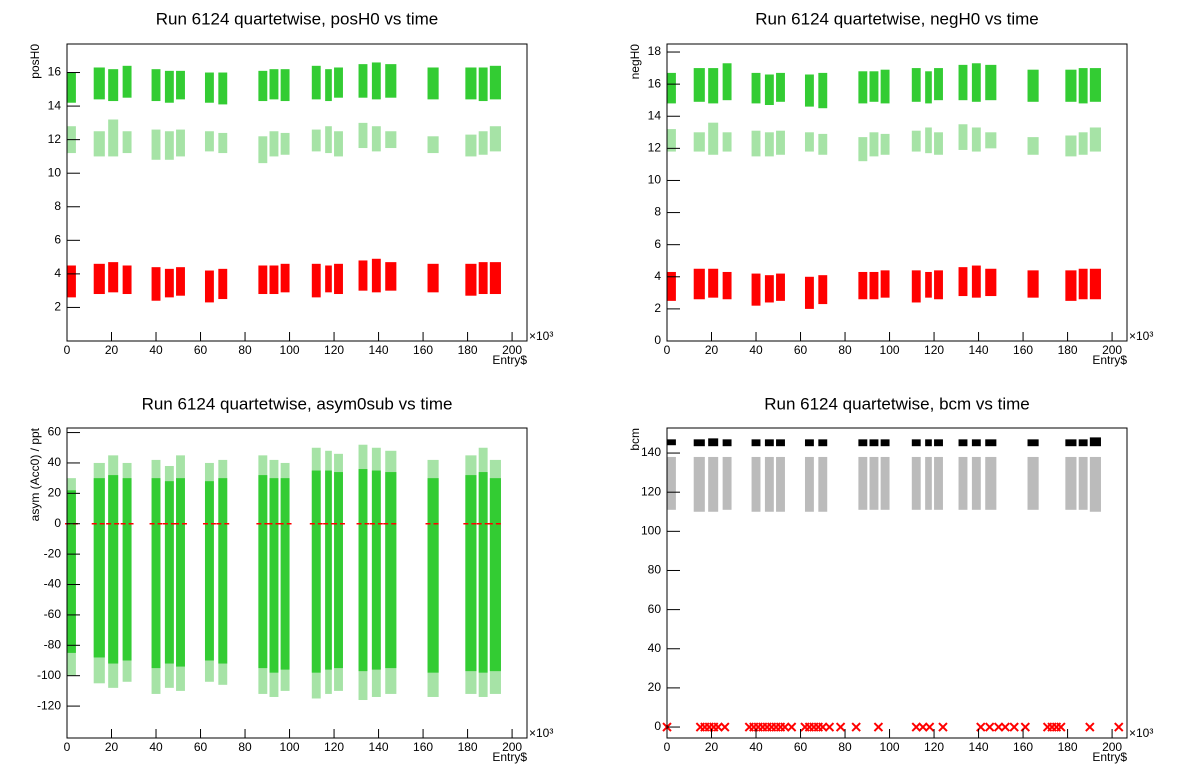 This screenshot has height=772, width=1196. I want to click on x-tick-label: 60, so click(201, 747).